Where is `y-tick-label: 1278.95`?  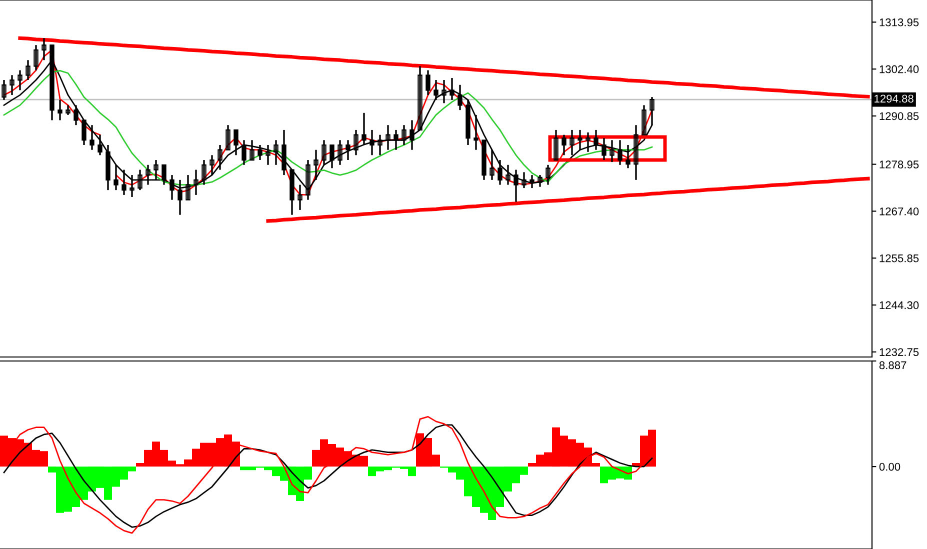
y-tick-label: 1278.95 is located at coordinates (899, 164).